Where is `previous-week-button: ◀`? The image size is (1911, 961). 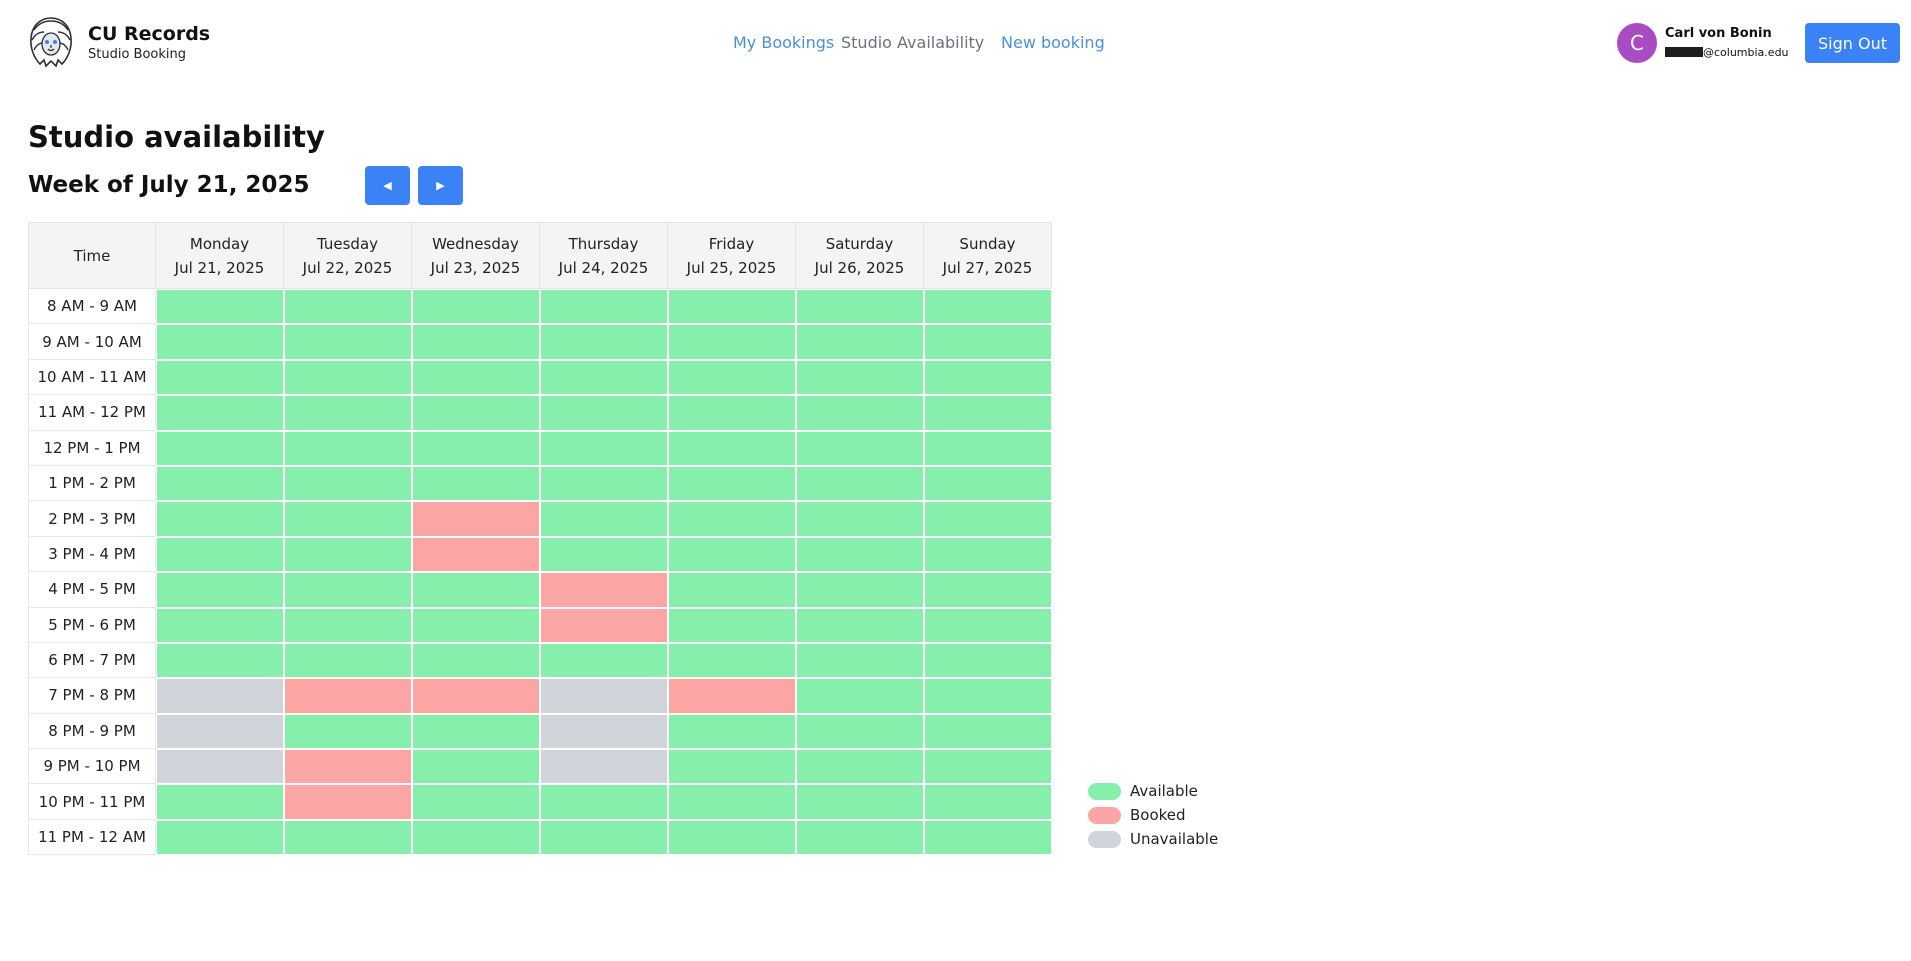
previous-week-button: ◀ is located at coordinates (387, 185).